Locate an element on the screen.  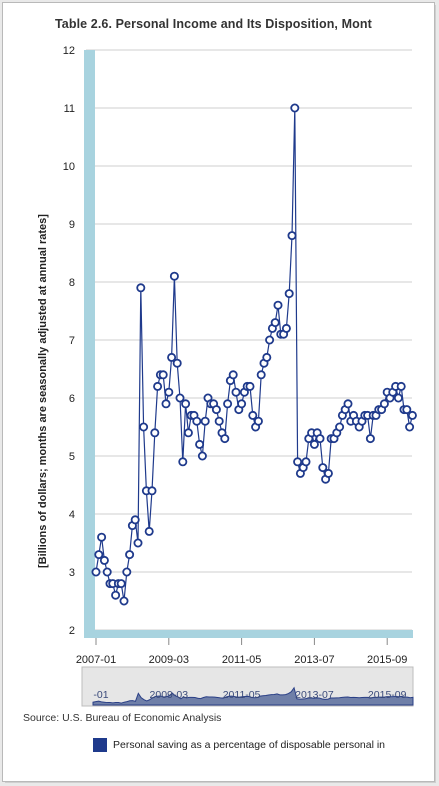
x-tick-label: 2009-03 is located at coordinates (169, 660).